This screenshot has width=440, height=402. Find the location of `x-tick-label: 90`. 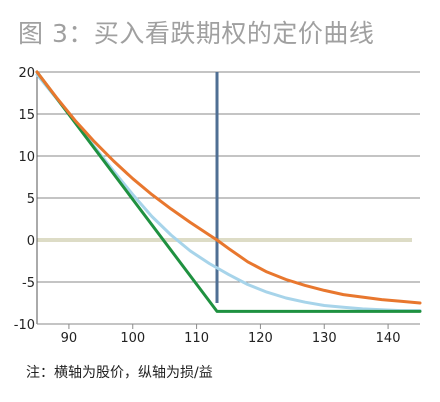

x-tick-label: 90 is located at coordinates (69, 338).